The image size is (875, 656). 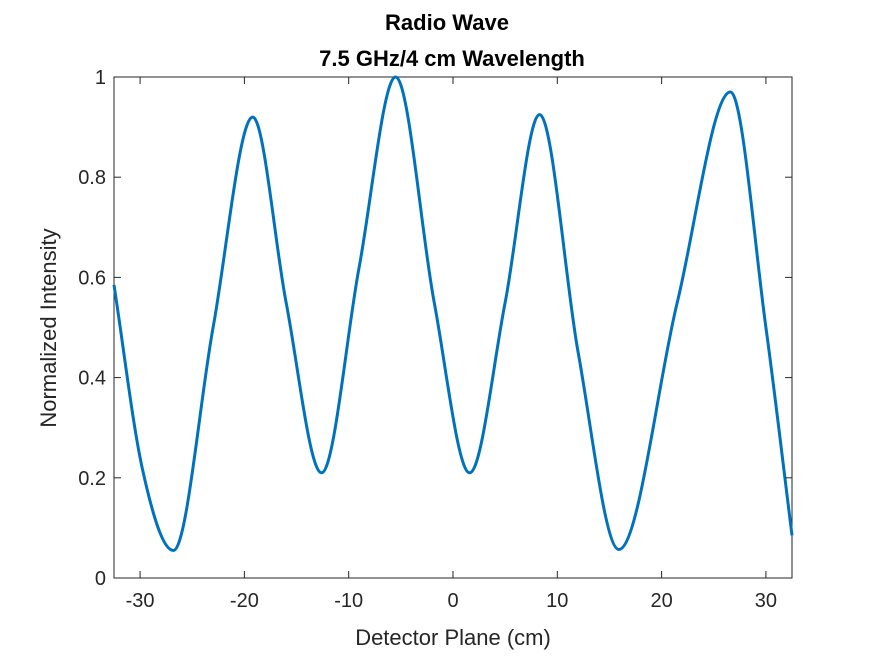 What do you see at coordinates (453, 637) in the screenshot?
I see `x-axis-label: Detector Plane (cm)` at bounding box center [453, 637].